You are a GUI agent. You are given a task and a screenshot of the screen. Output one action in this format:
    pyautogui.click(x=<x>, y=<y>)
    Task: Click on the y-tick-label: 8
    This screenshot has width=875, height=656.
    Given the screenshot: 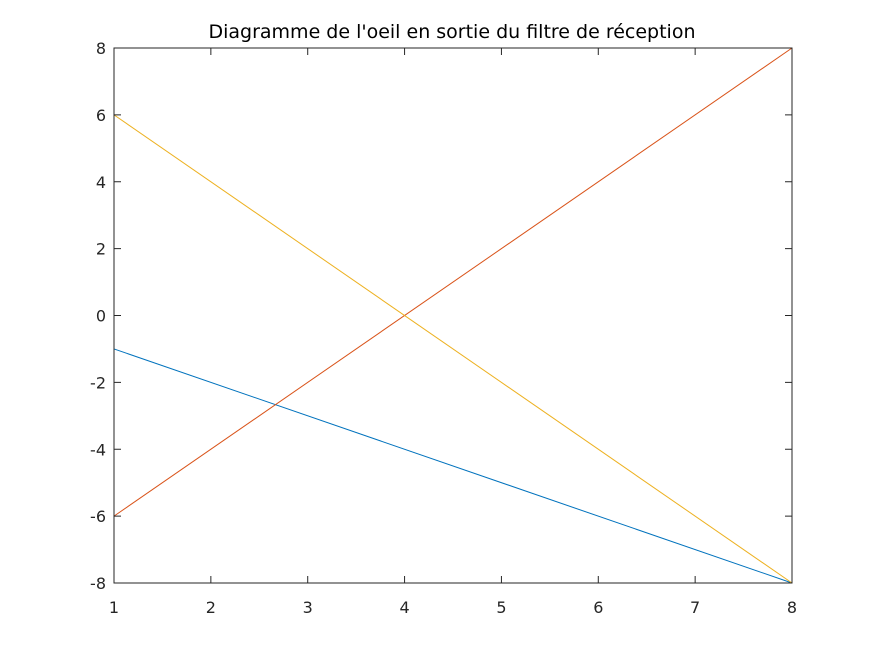 What is the action you would take?
    pyautogui.click(x=101, y=48)
    